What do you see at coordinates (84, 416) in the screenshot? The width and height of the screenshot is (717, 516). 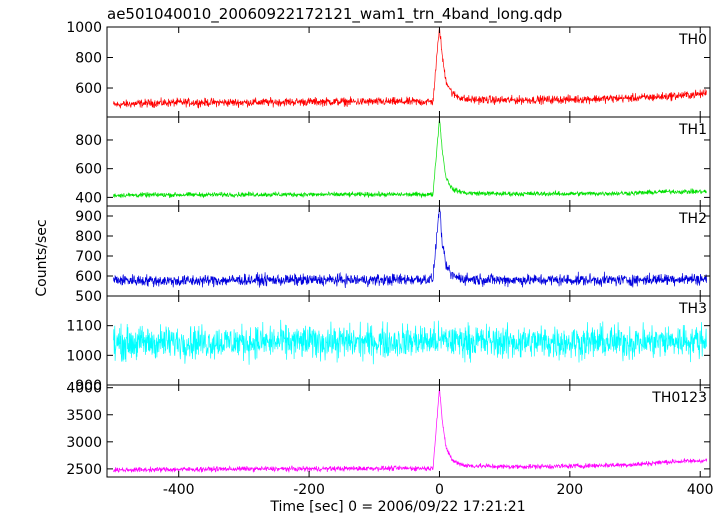 I see `y-tick-label-th0123: 3500` at bounding box center [84, 416].